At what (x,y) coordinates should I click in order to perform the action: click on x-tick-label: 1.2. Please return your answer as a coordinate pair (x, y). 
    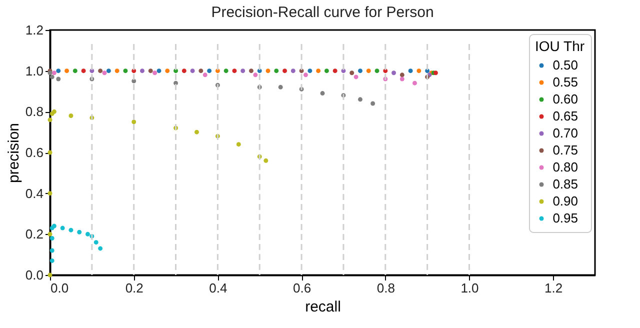
    Looking at the image, I should click on (553, 288).